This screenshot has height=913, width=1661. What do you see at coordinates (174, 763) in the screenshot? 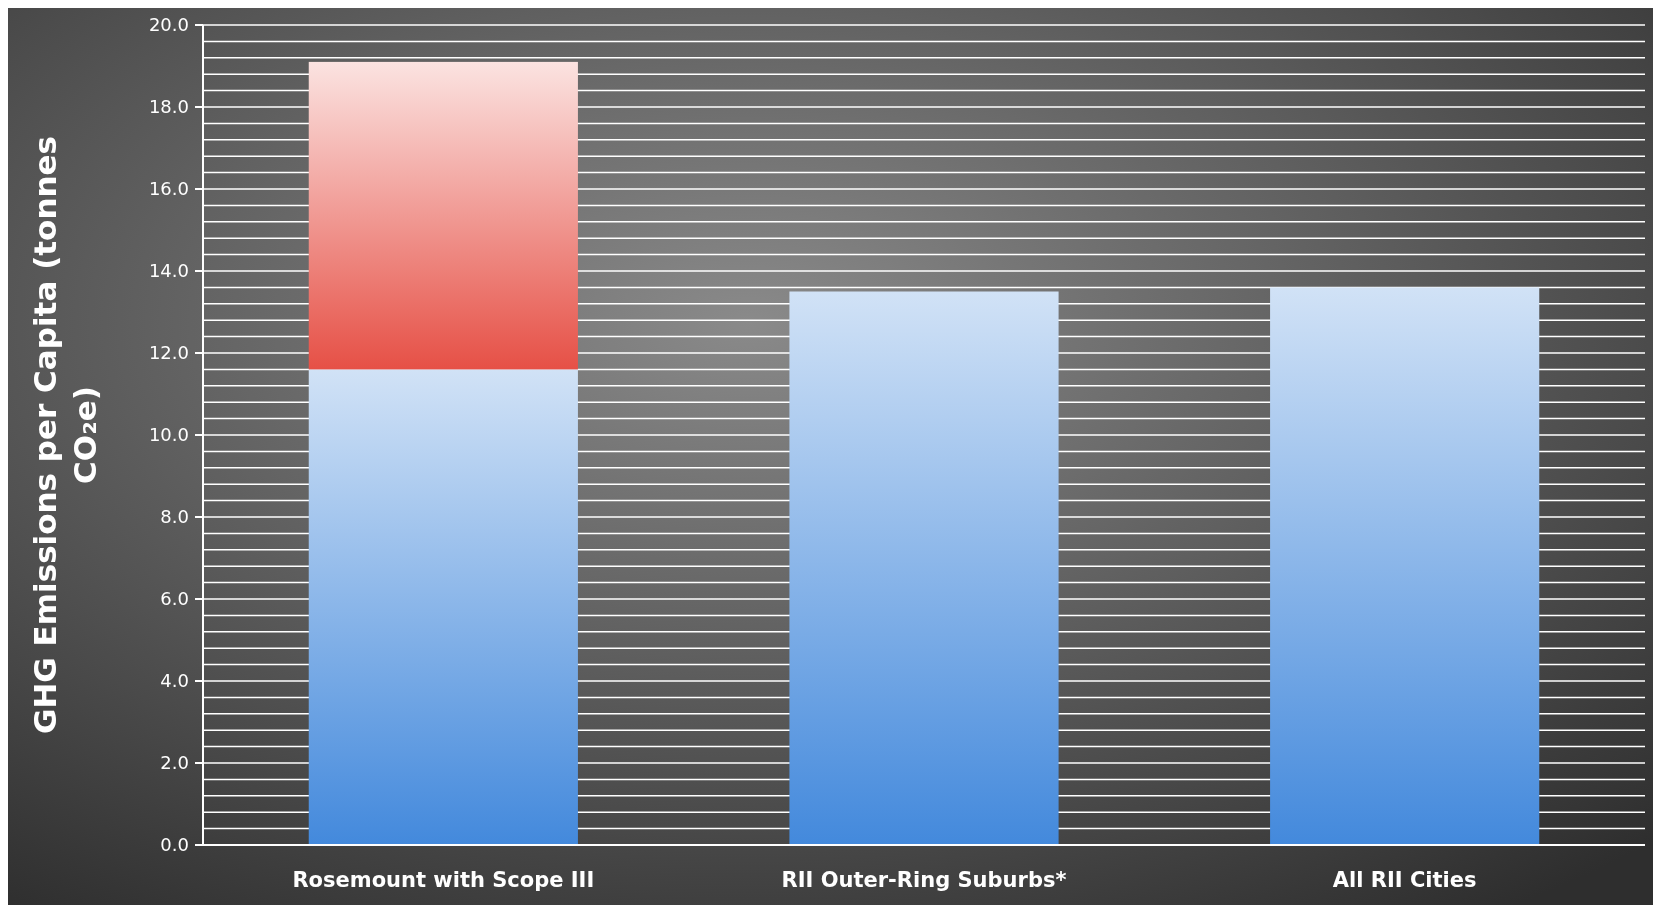
I see `y-tick-label: 2.0` at bounding box center [174, 763].